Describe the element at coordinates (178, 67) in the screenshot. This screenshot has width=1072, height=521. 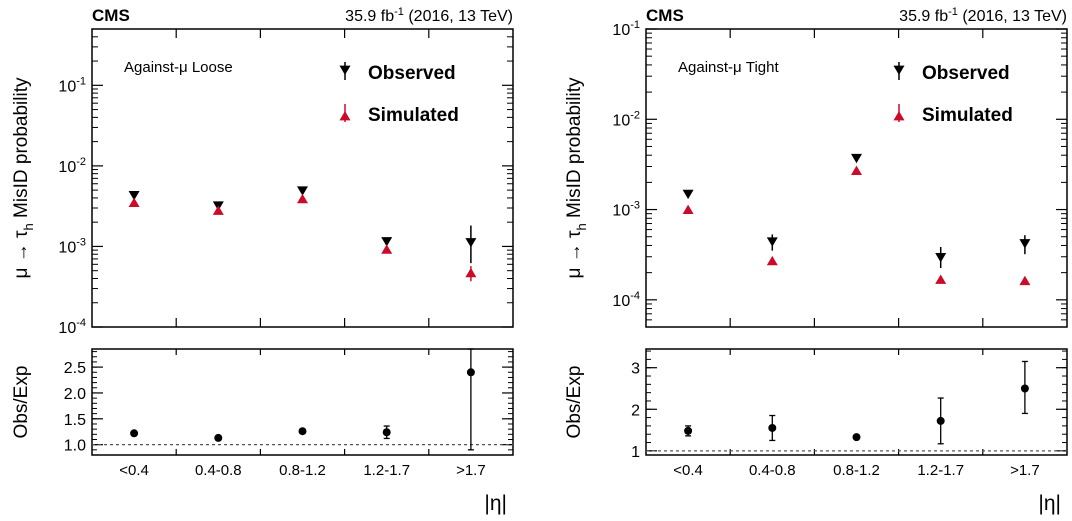
I see `annotation-text: Against-μ Loose` at that location.